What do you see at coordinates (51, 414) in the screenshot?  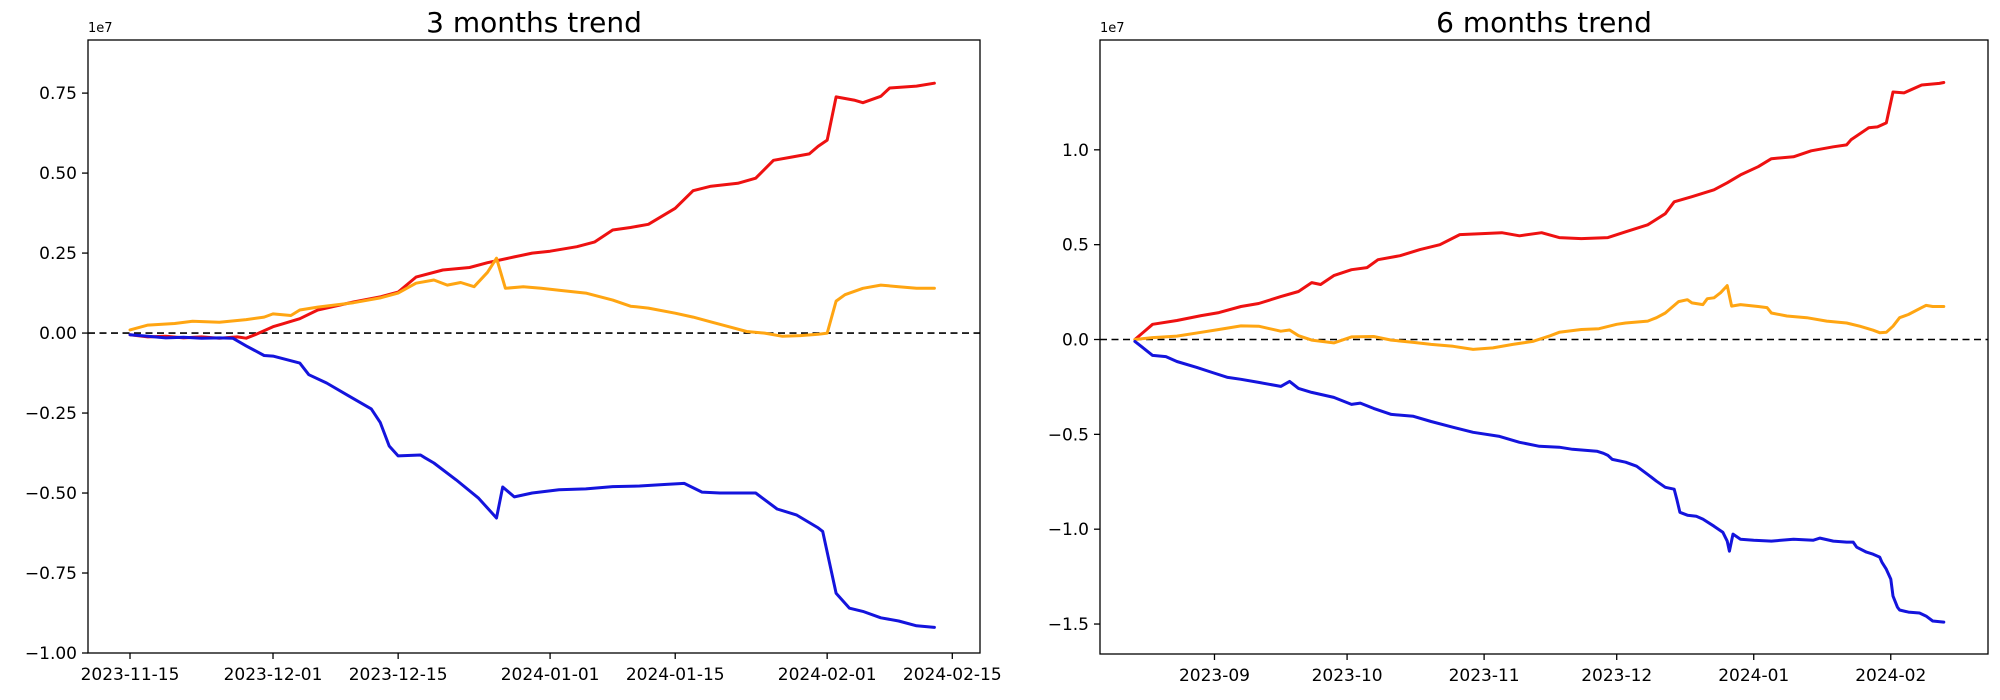 I see `y-tick-label: −0.25` at bounding box center [51, 414].